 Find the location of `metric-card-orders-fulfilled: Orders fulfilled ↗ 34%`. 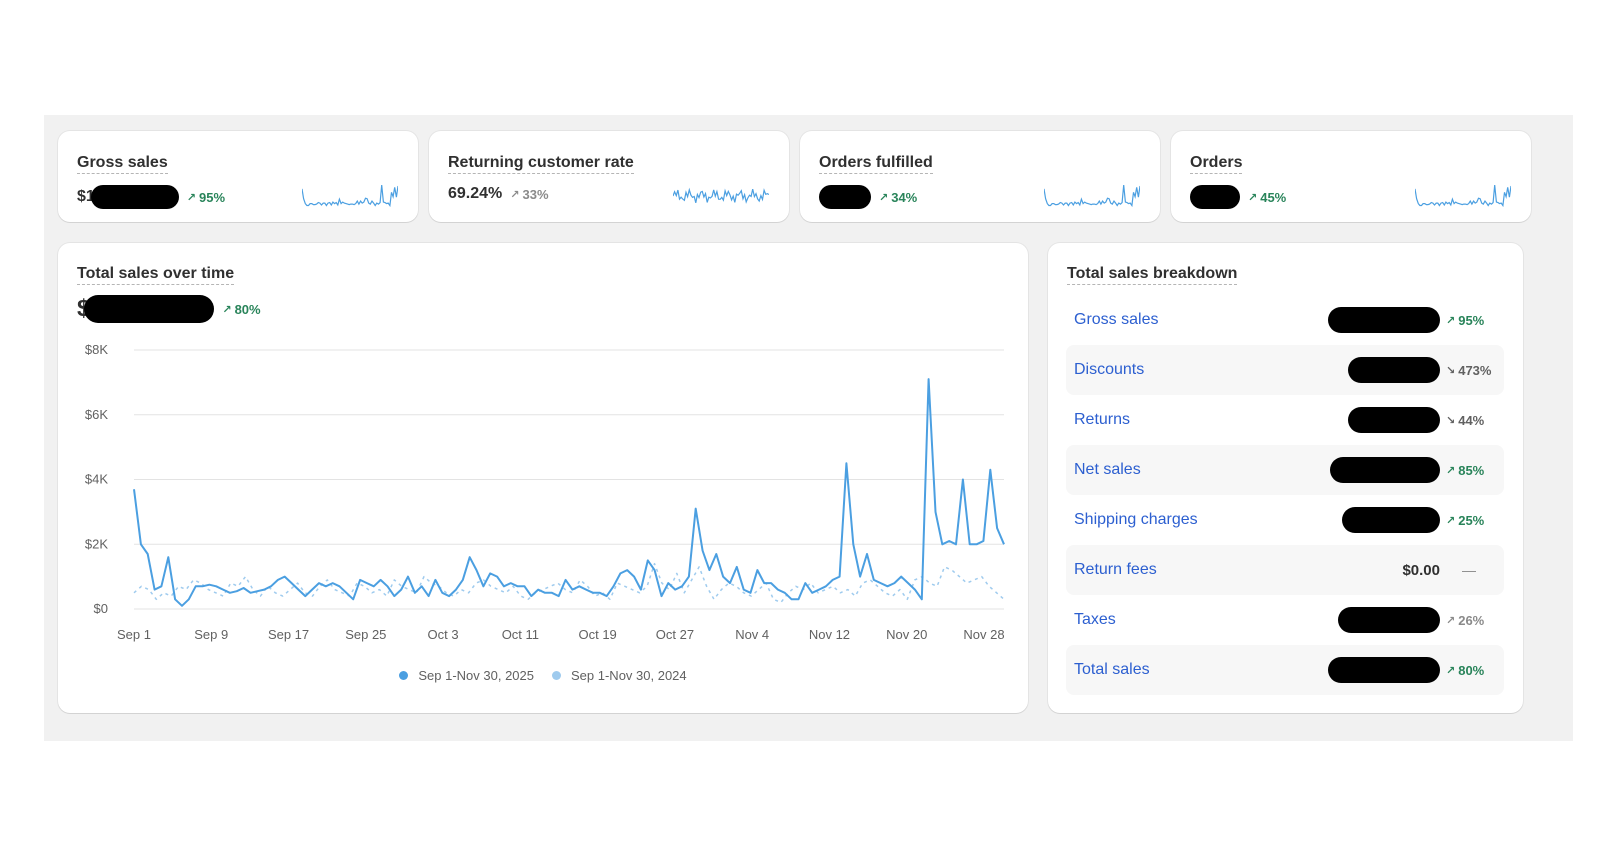

metric-card-orders-fulfilled: Orders fulfilled ↗ 34% is located at coordinates (980, 176).